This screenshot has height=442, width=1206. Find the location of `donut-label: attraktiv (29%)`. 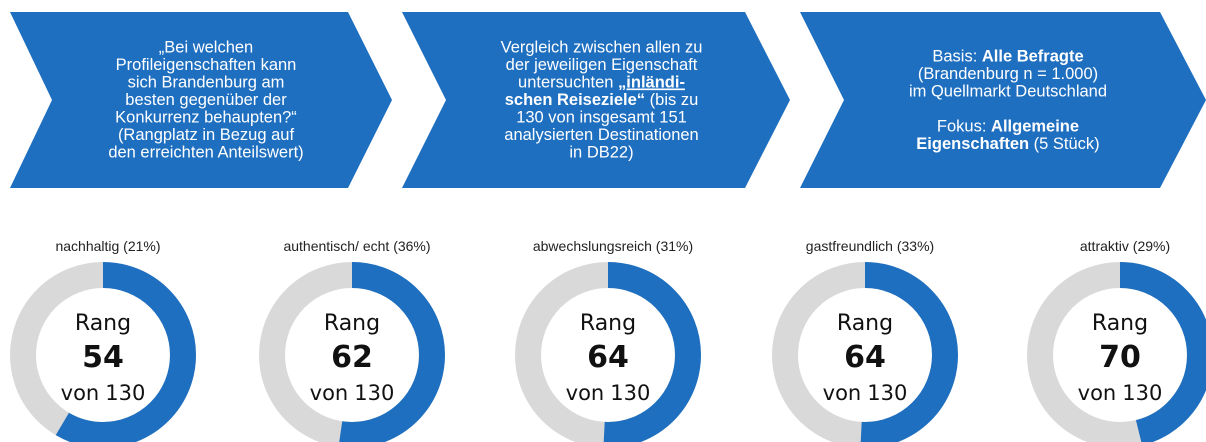

donut-label: attraktiv (29%) is located at coordinates (1125, 246).